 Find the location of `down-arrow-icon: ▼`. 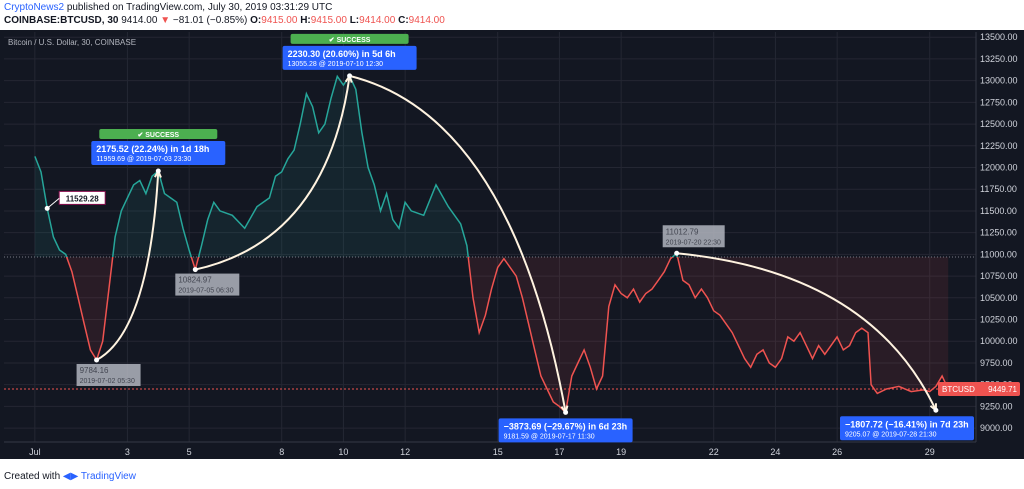

down-arrow-icon: ▼ is located at coordinates (165, 20).